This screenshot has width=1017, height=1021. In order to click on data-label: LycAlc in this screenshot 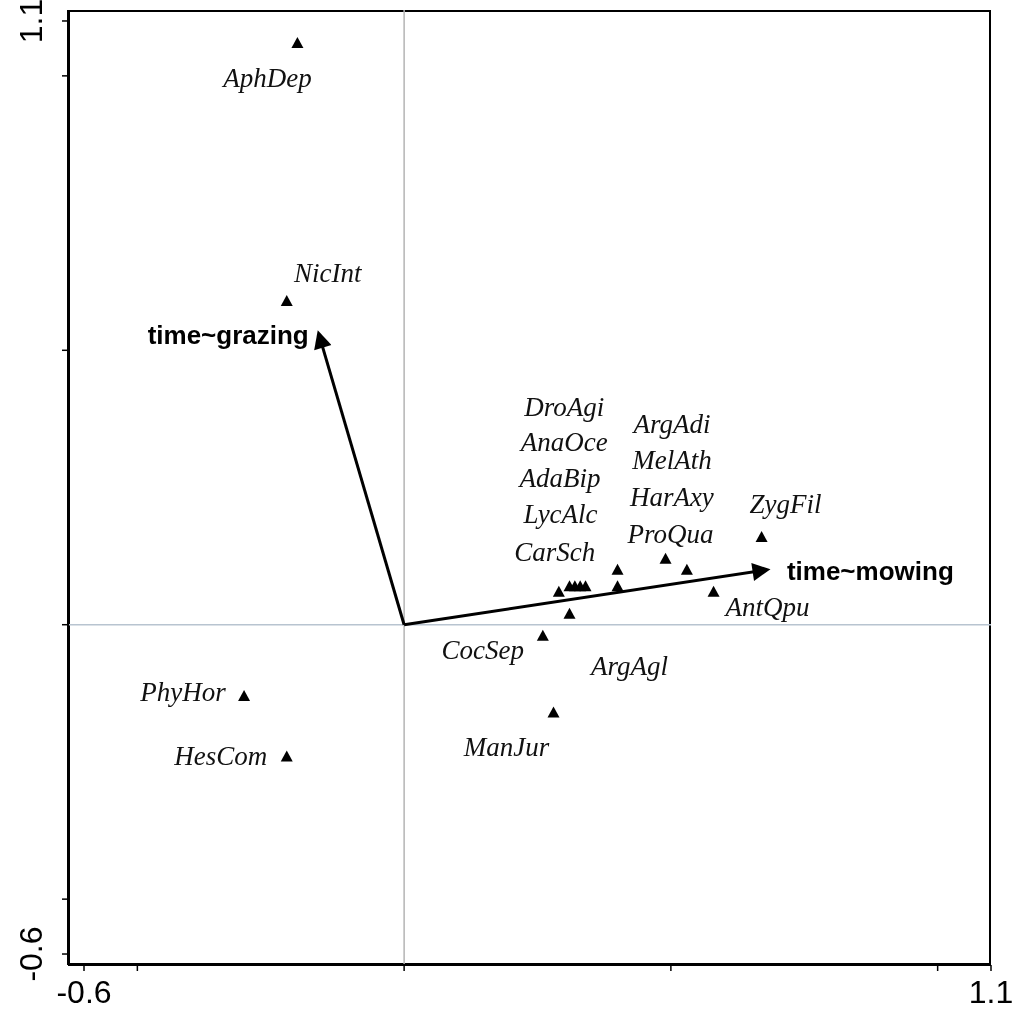, I will do `click(560, 514)`.